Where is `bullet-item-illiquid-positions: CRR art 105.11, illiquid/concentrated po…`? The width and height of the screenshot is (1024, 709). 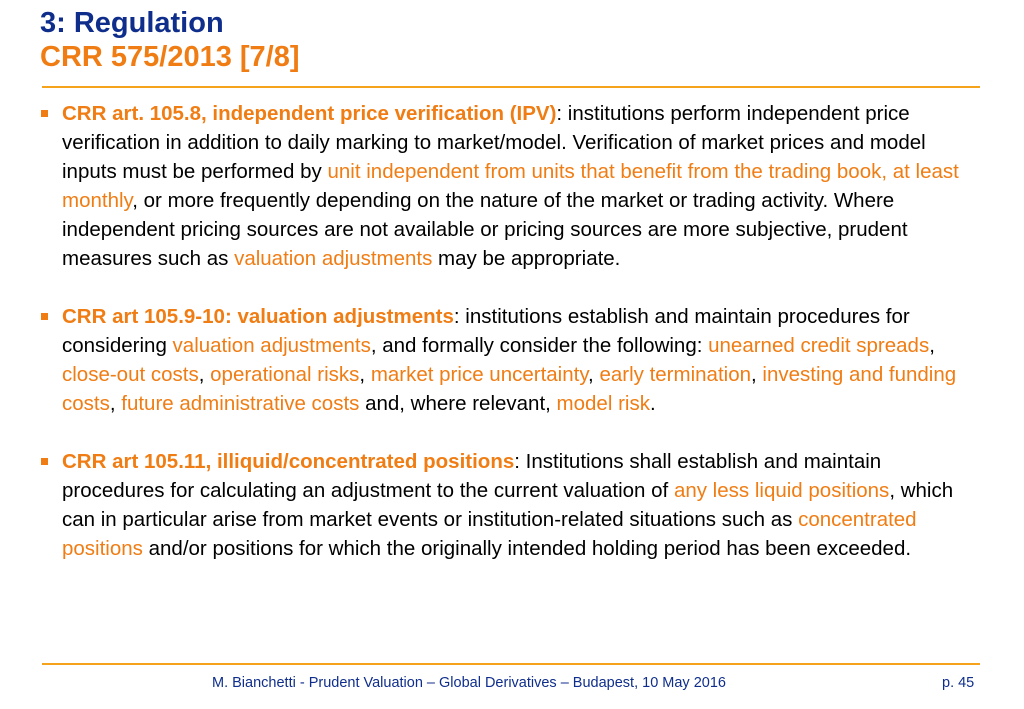 bullet-item-illiquid-positions: CRR art 105.11, illiquid/concentrated po… is located at coordinates (507, 505).